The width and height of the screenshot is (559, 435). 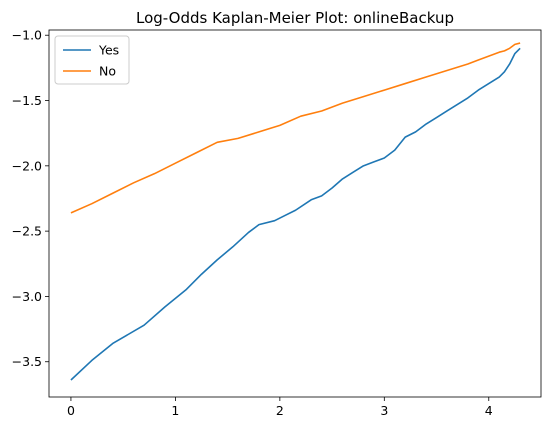 What do you see at coordinates (108, 50) in the screenshot?
I see `legend-label-yes: Yes` at bounding box center [108, 50].